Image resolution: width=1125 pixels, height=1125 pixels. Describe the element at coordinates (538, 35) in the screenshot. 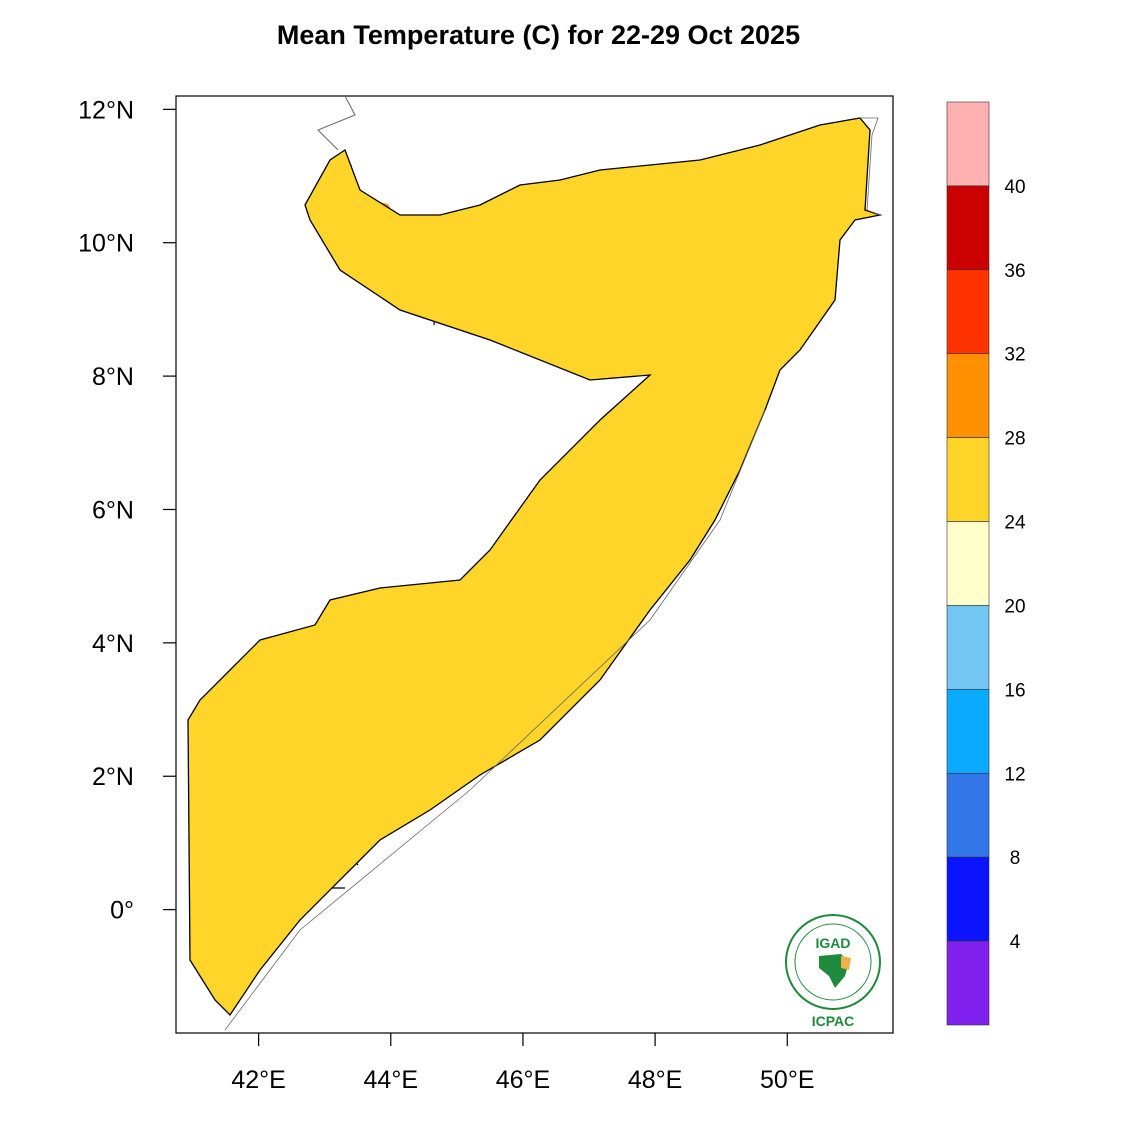

I see `chart-title: Mean Temperature (C) for 22-29 Oct 2025` at that location.